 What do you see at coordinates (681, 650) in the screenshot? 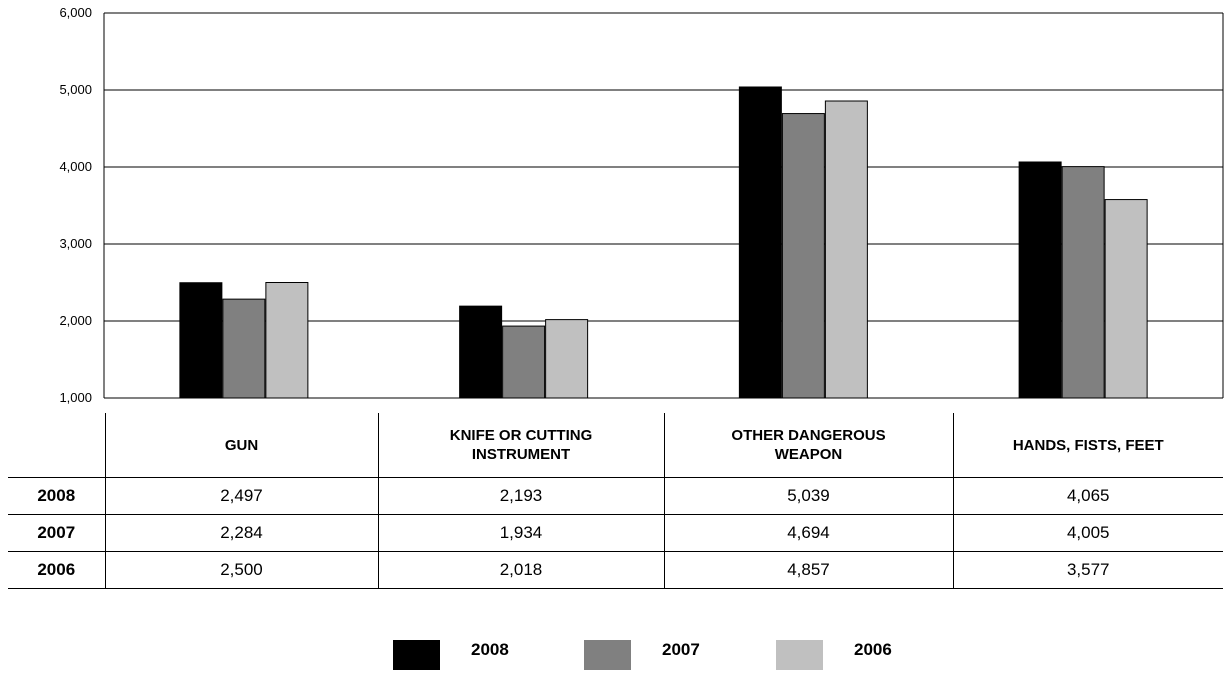
I see `legend-label: 2007` at bounding box center [681, 650].